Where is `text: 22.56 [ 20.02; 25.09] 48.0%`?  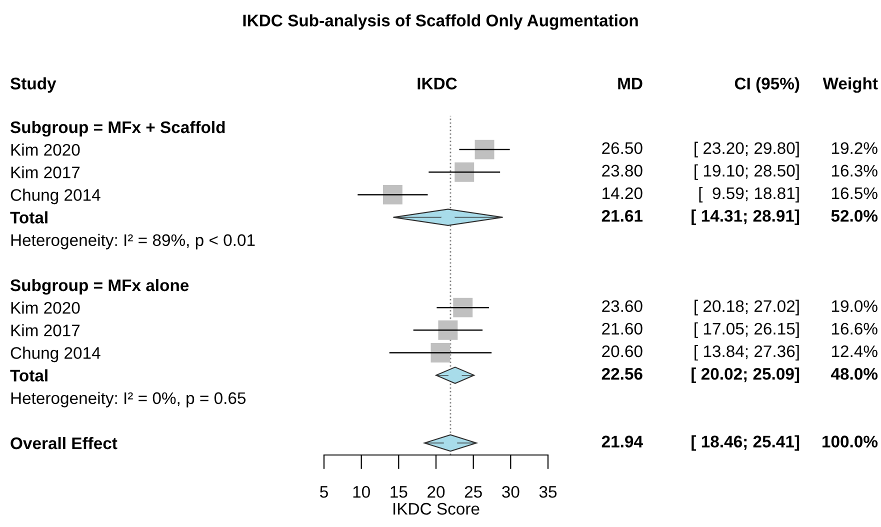 text: 22.56 [ 20.02; 25.09] 48.0% is located at coordinates (740, 376).